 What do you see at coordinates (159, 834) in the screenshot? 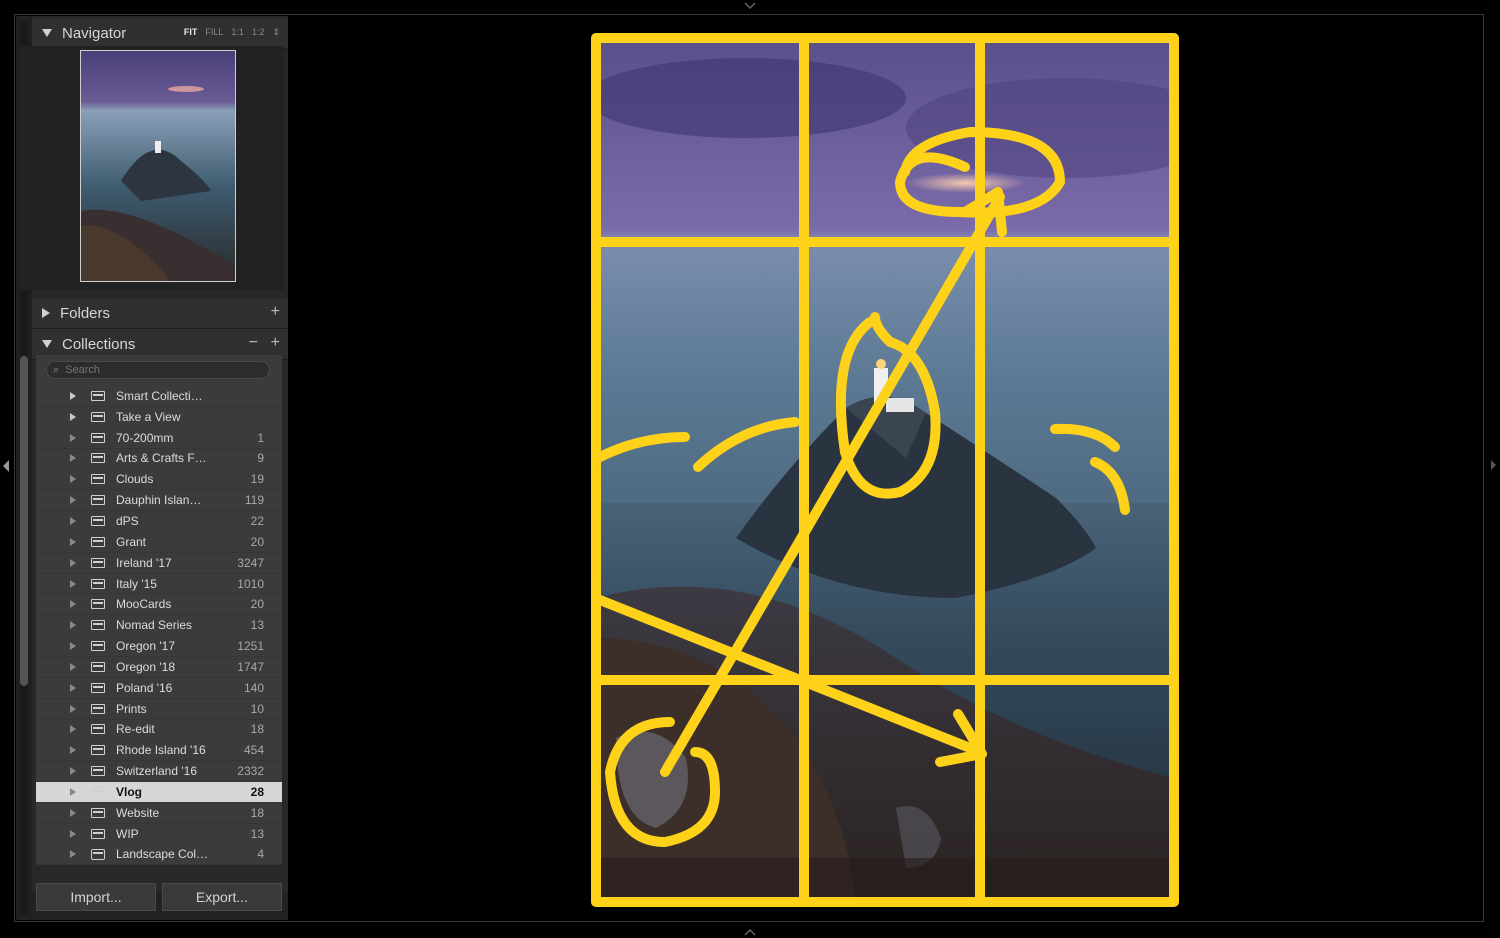
I see `collection-row: WIP 13` at bounding box center [159, 834].